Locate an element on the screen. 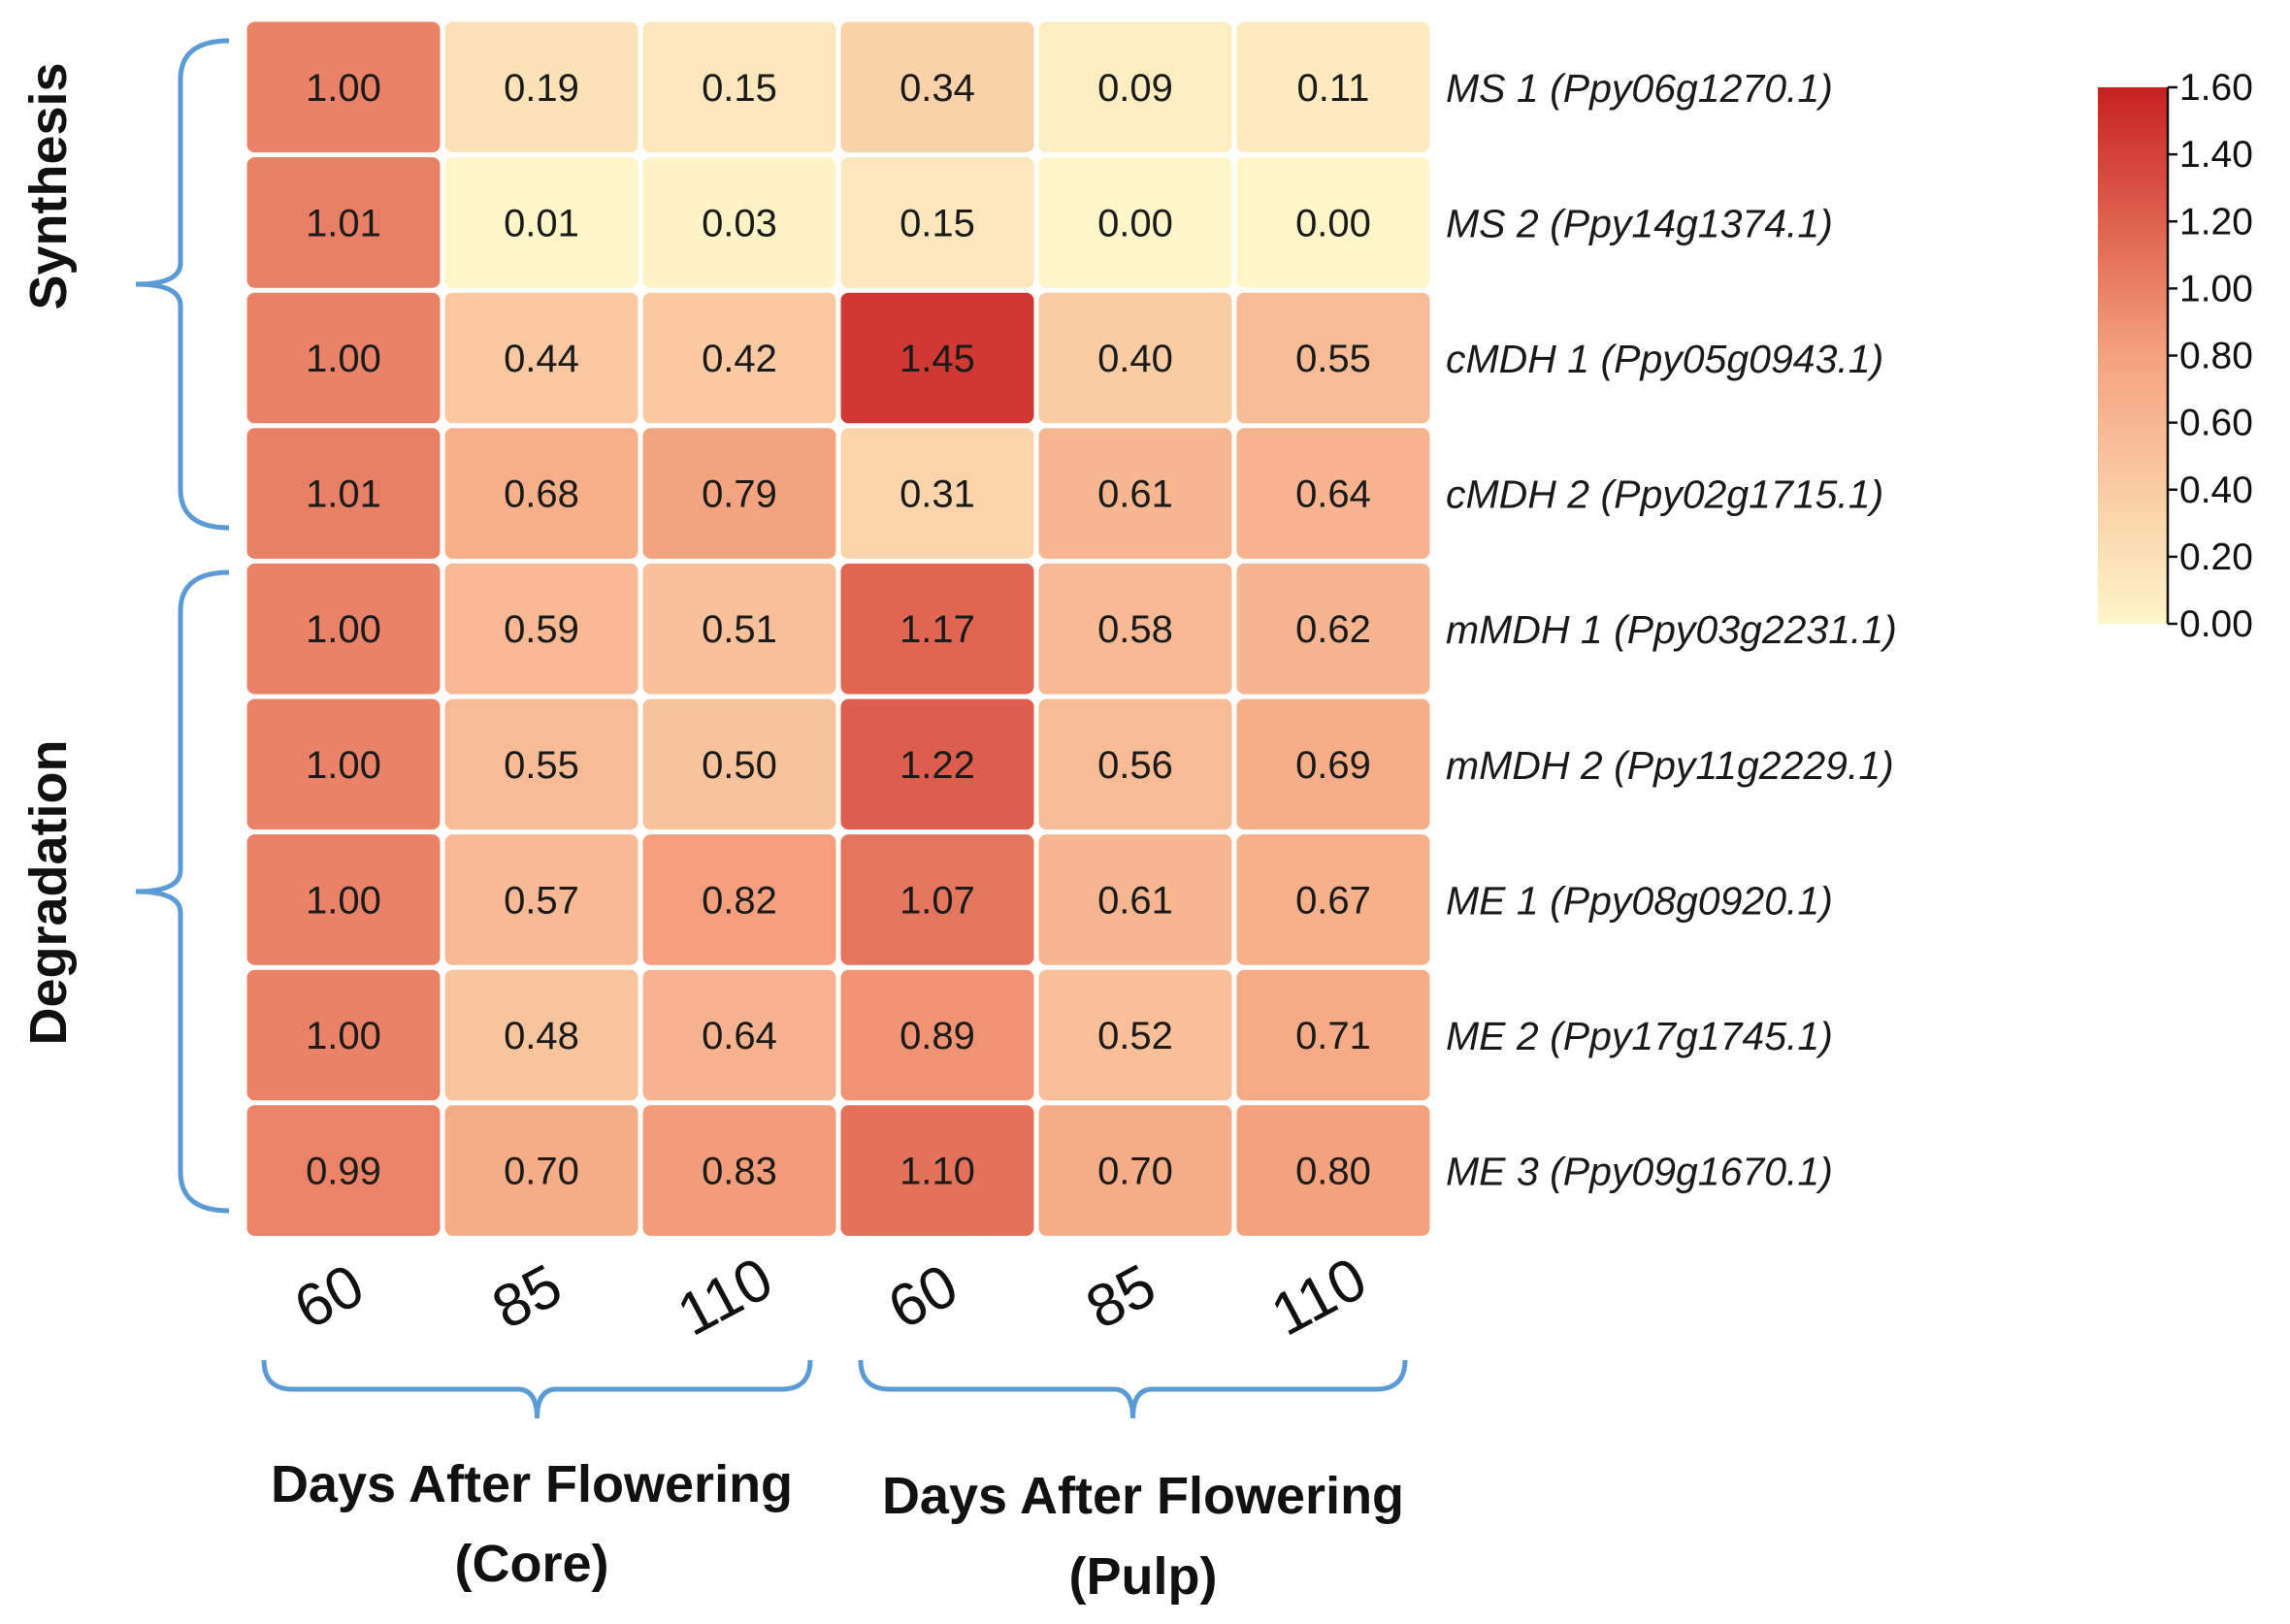 This screenshot has height=1624, width=2290. row-label: mMDH 1 (Ppy03g2231.1) is located at coordinates (1671, 629).